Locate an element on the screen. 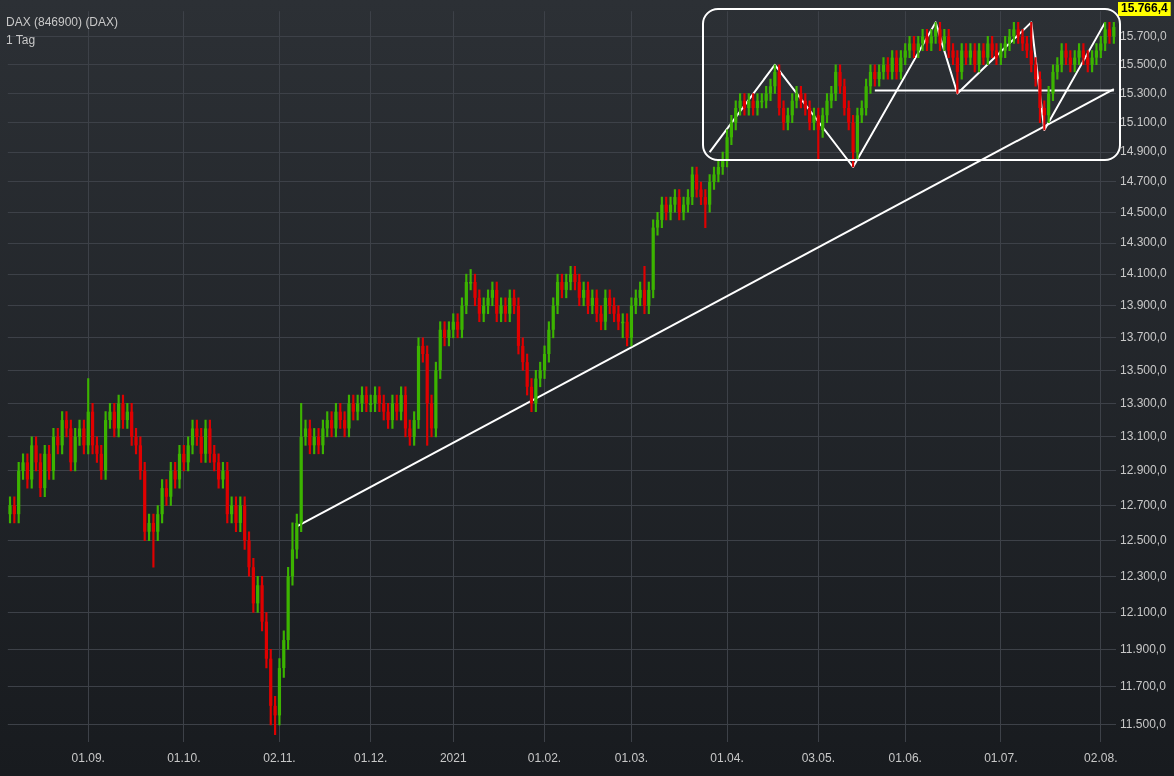  x-tick-label: 01.02. is located at coordinates (544, 758).